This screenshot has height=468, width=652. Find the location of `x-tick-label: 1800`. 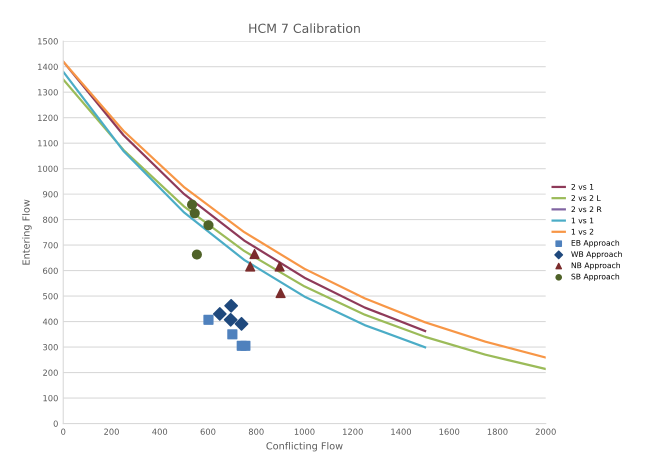

x-tick-label: 1800 is located at coordinates (498, 431).